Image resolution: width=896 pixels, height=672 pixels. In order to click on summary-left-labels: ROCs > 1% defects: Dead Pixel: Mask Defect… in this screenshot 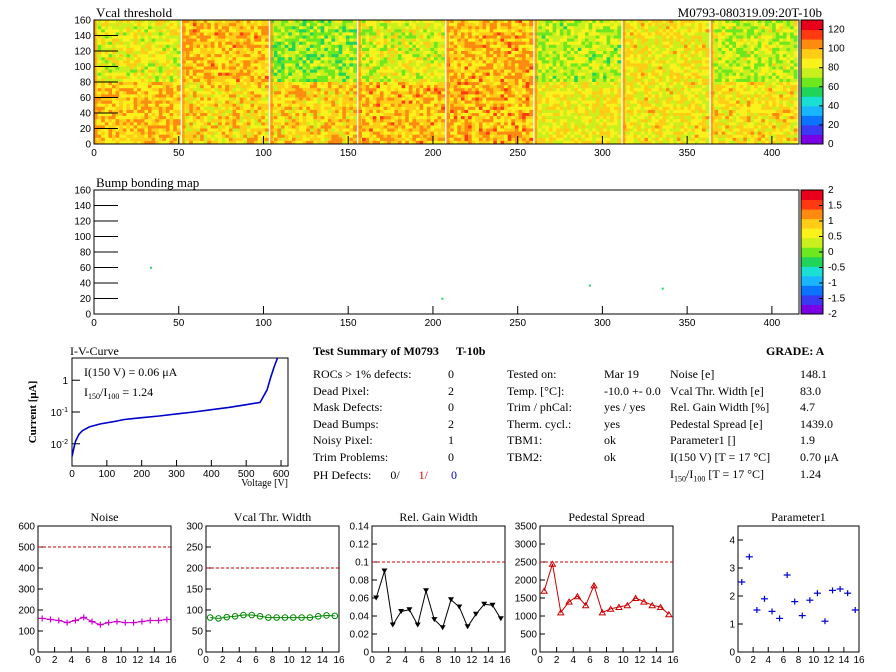, I will do `click(362, 415)`.